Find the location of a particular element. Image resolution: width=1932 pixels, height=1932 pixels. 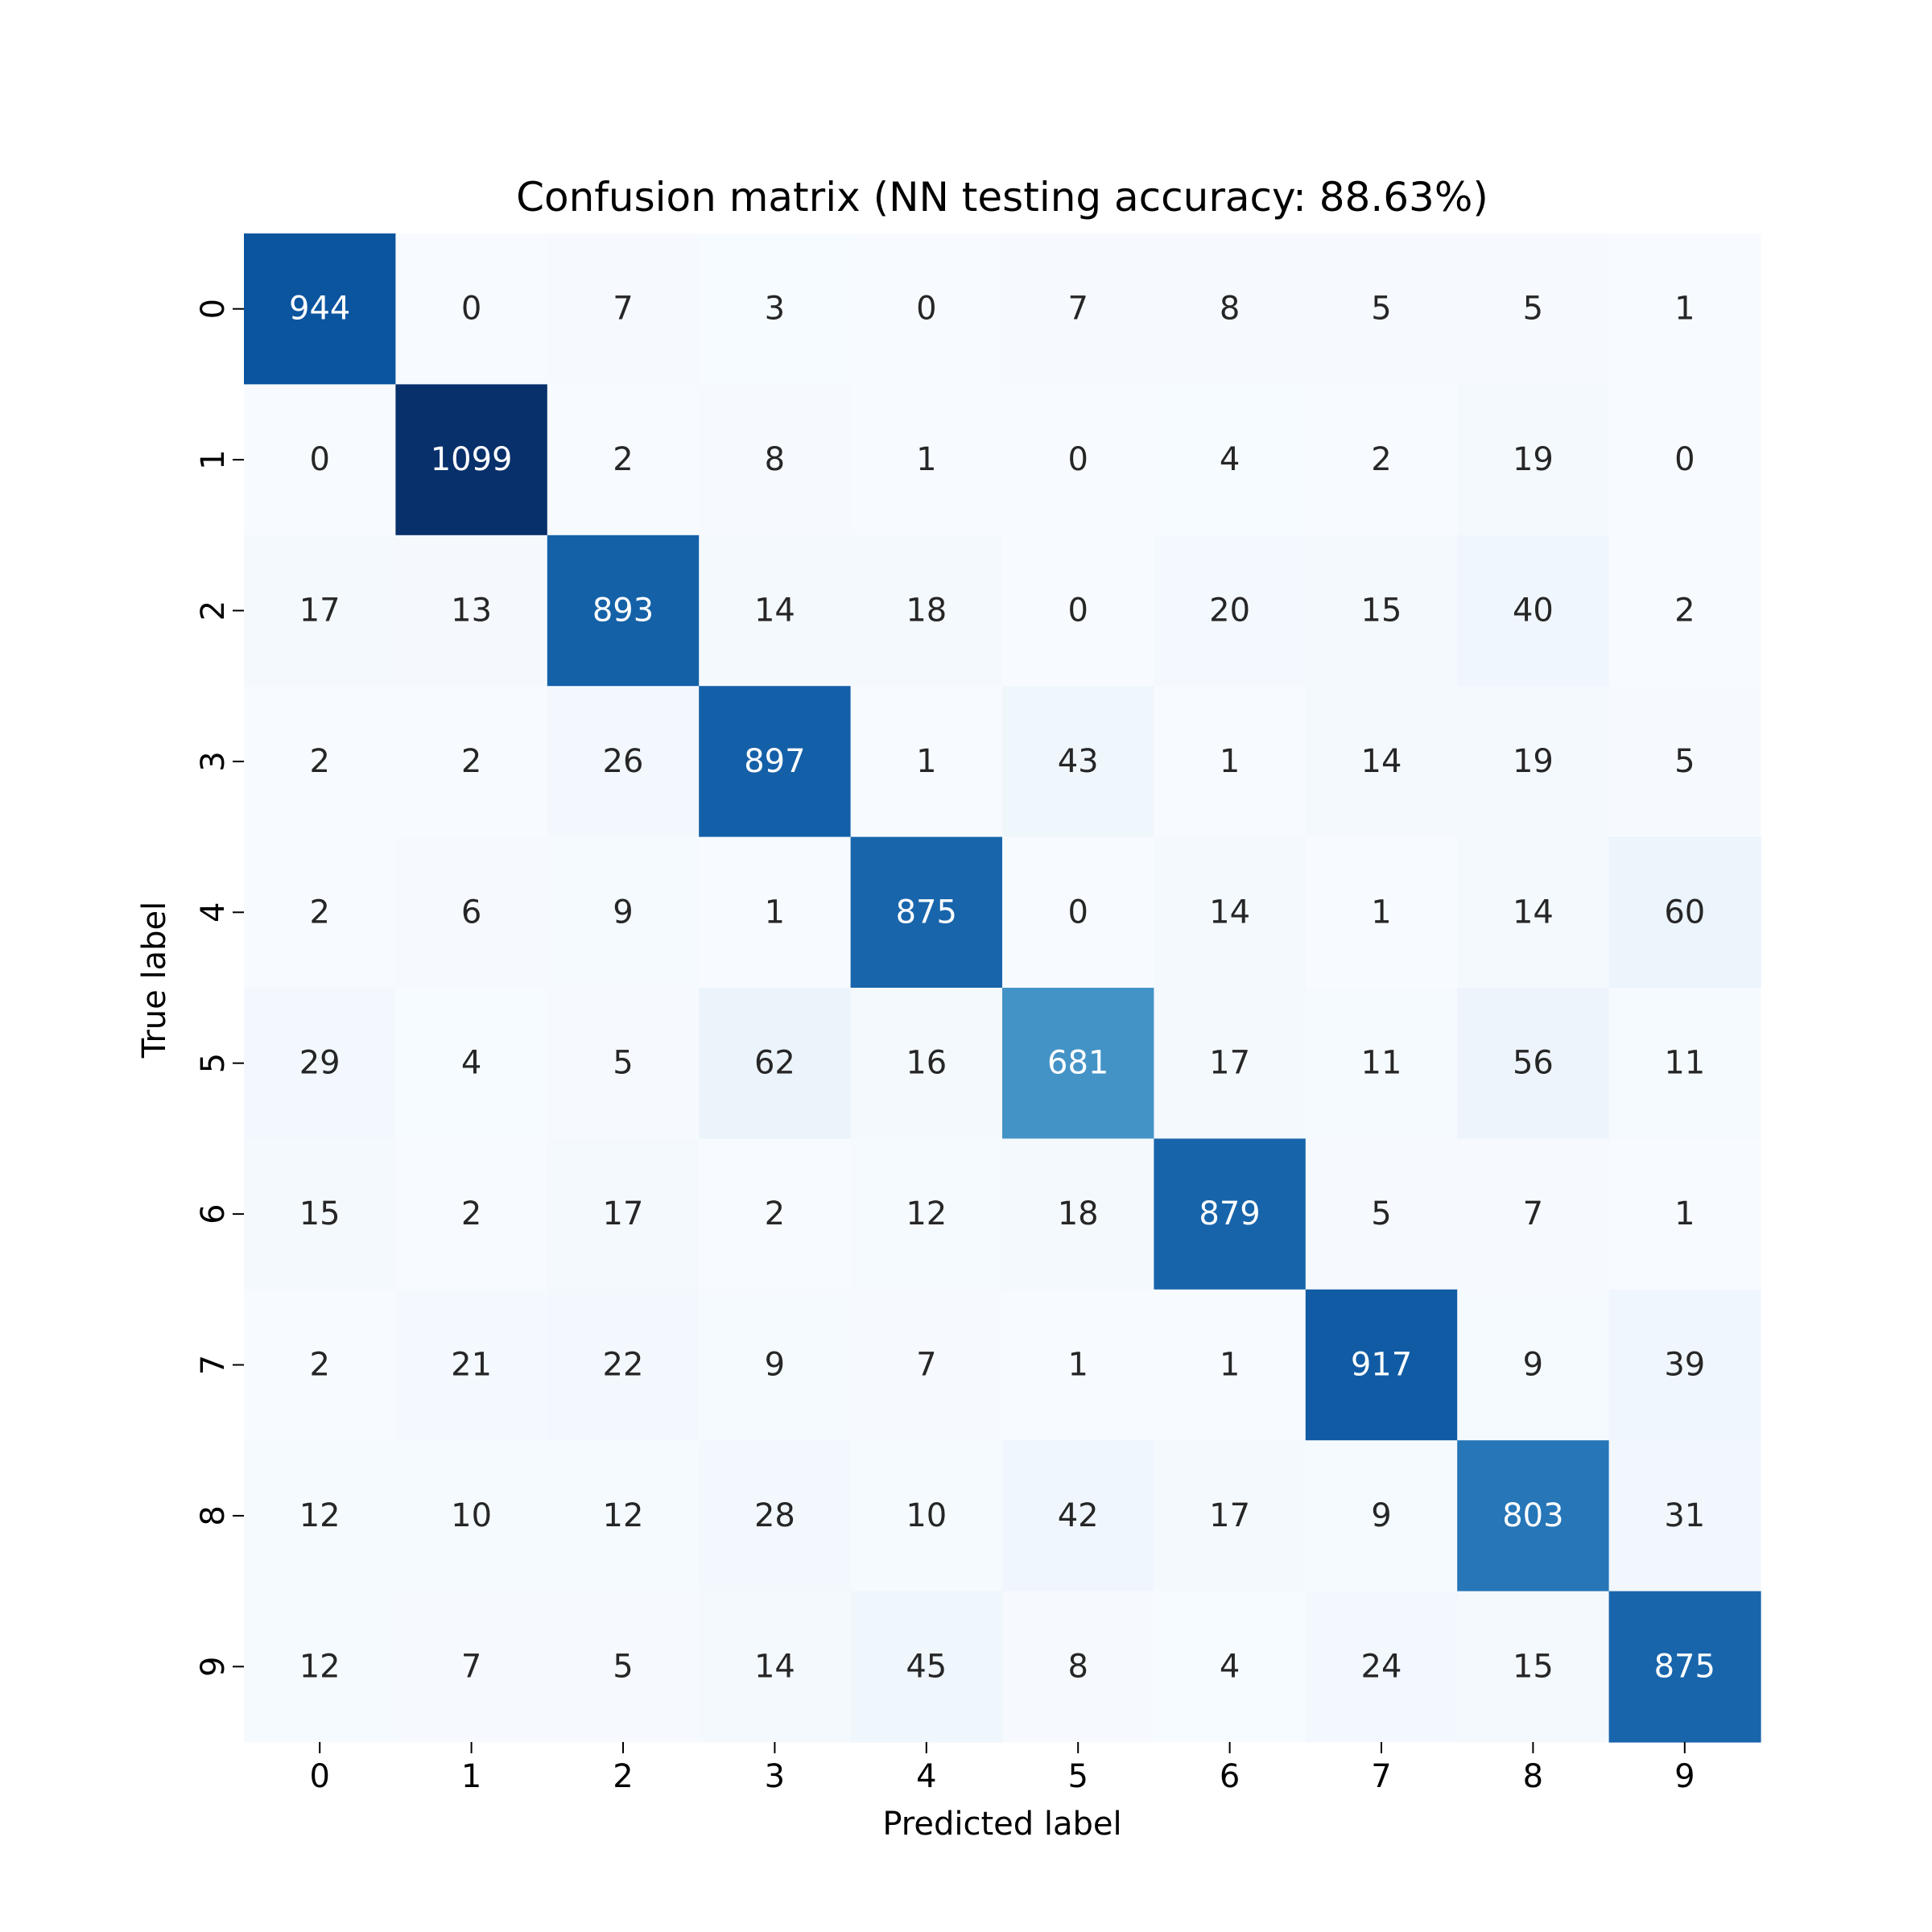

cell-value-label: 917 is located at coordinates (1381, 1365).